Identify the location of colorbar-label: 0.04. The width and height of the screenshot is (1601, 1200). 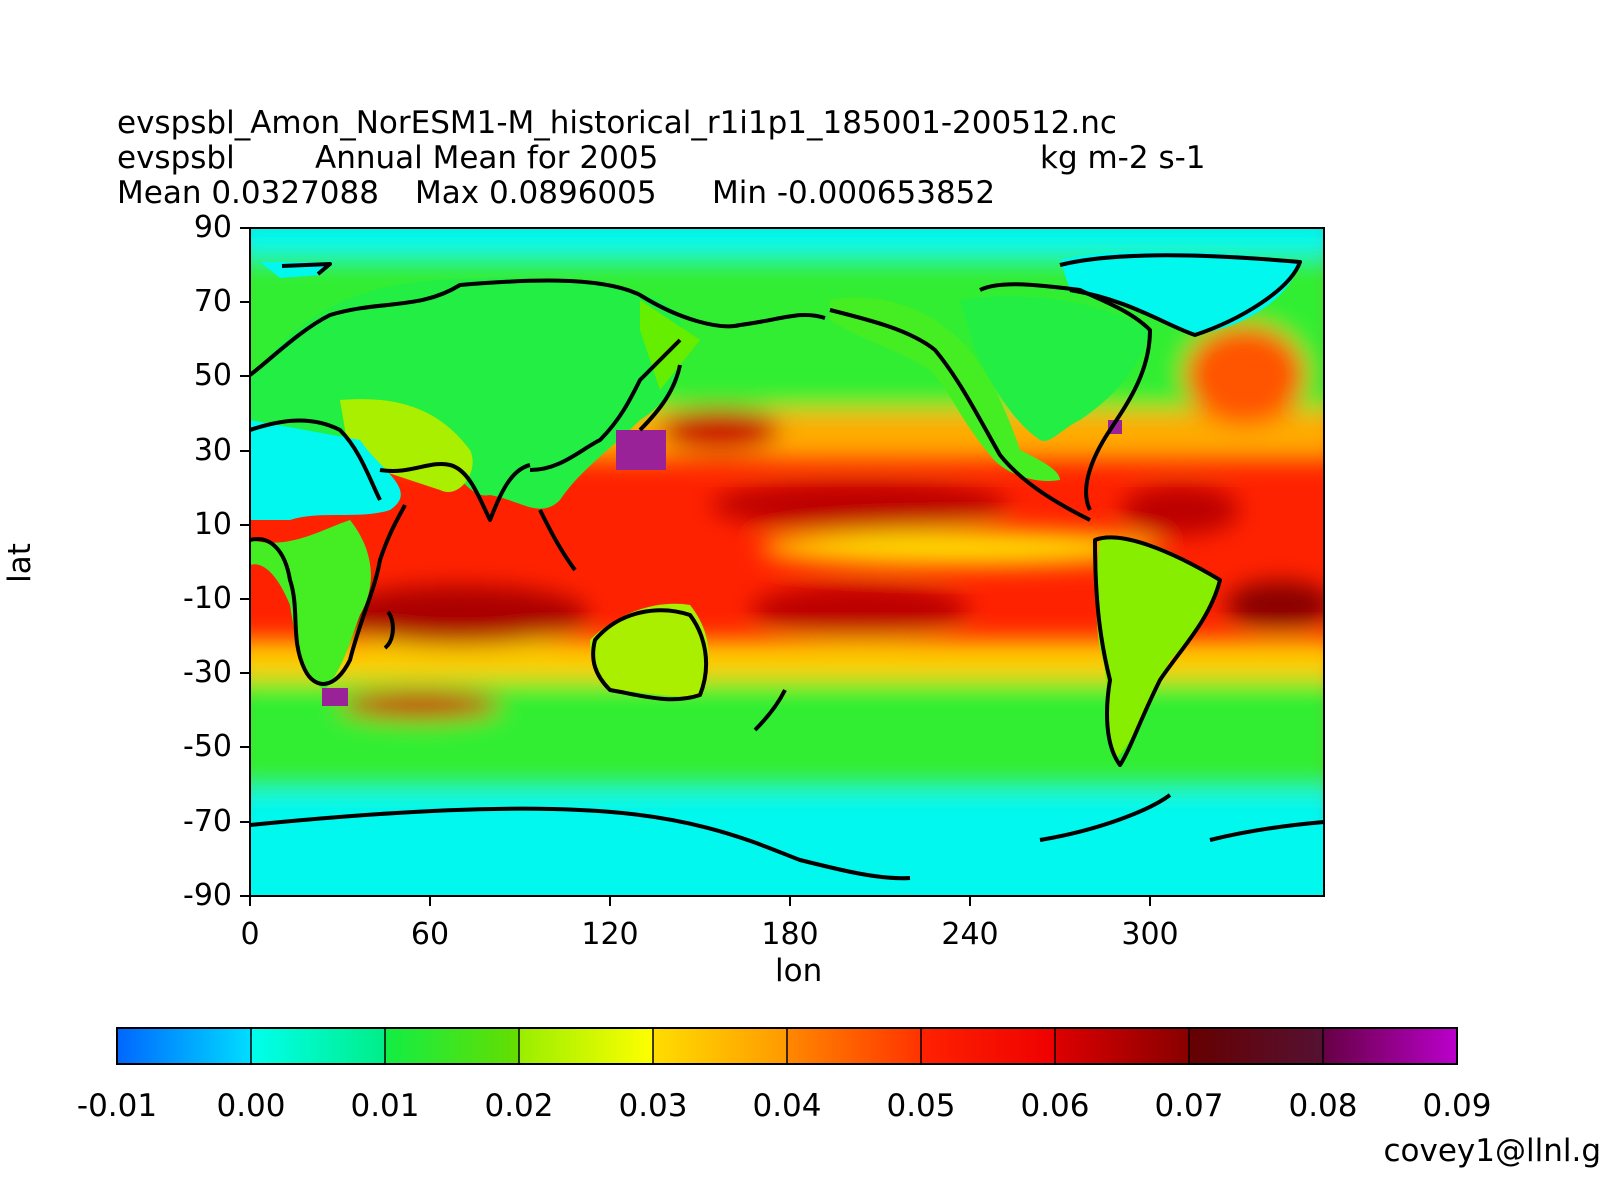
(787, 1106).